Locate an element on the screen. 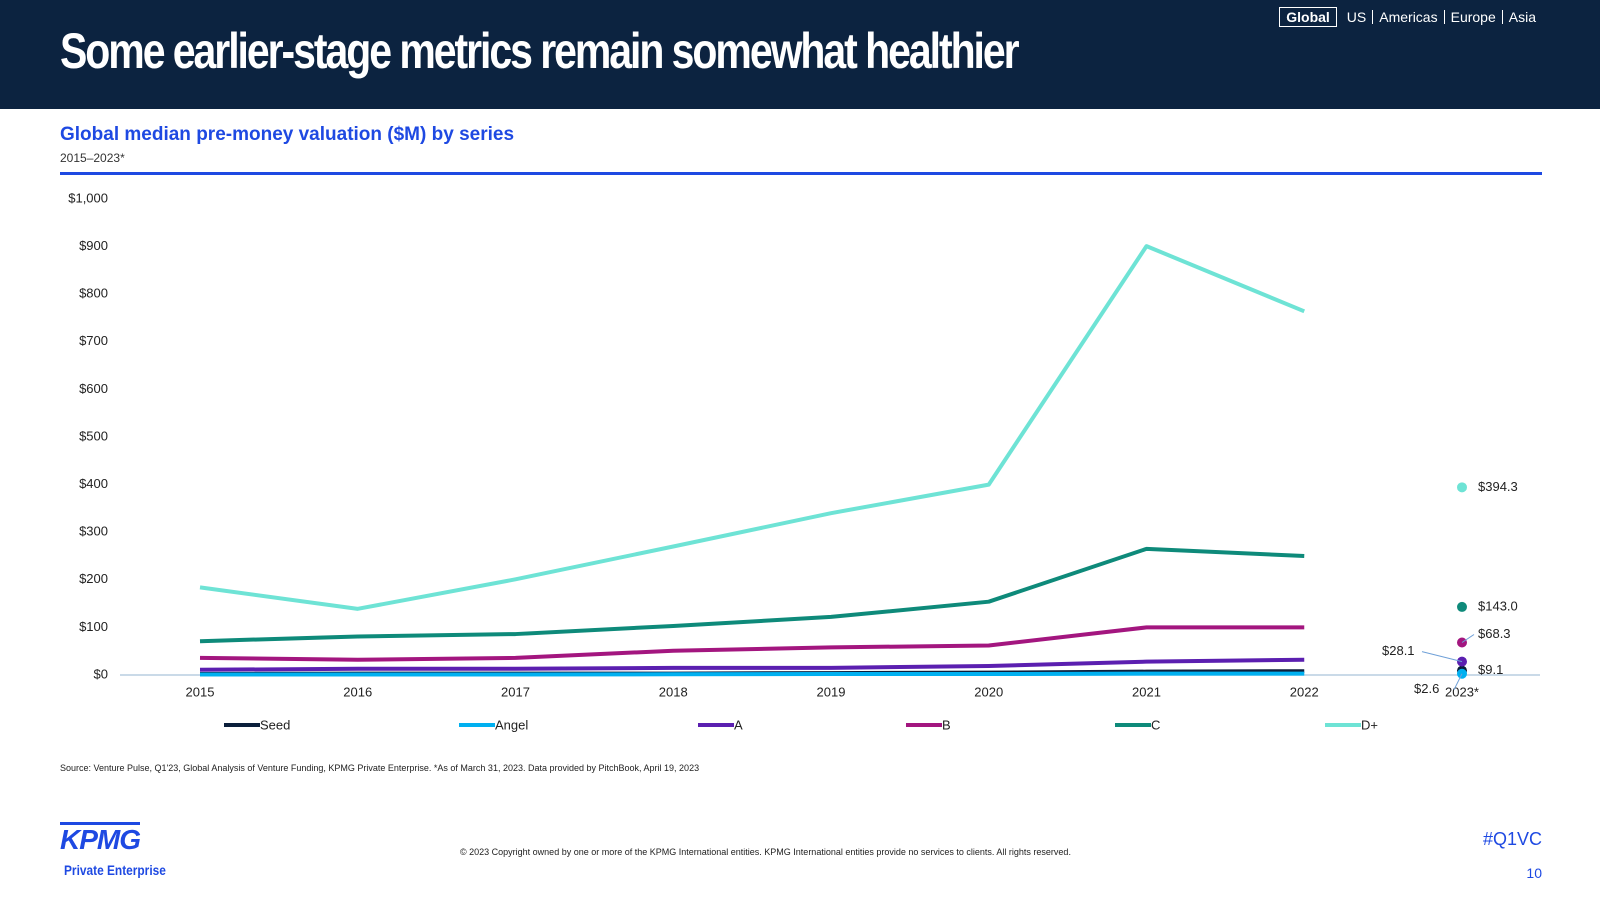 This screenshot has height=900, width=1600. region-nav: Global US Americas Europe Asia is located at coordinates (1410, 17).